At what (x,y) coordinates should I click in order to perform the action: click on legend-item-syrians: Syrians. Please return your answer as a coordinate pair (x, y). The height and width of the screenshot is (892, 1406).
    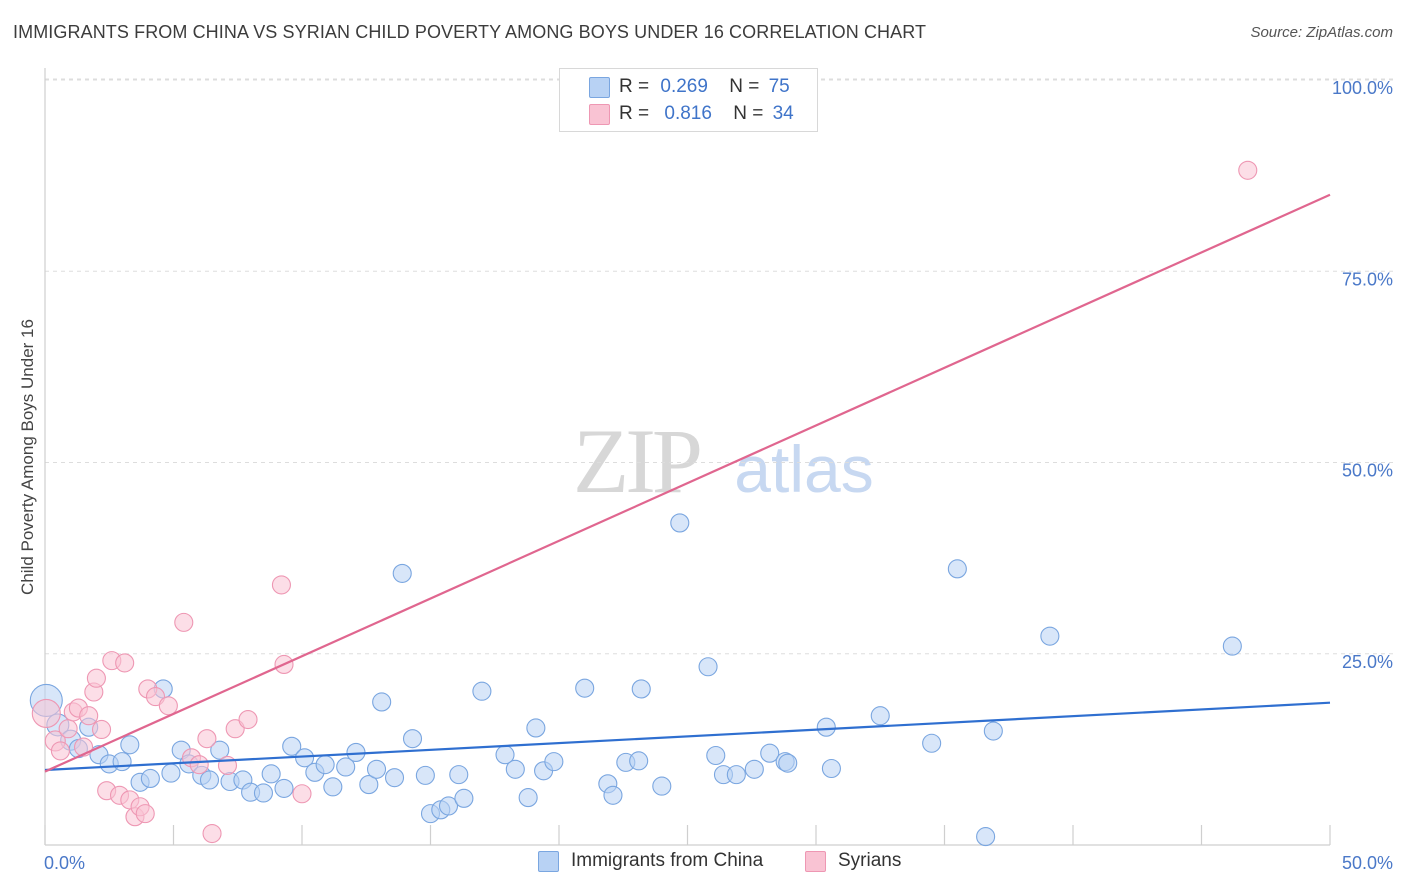
    Looking at the image, I should click on (853, 861).